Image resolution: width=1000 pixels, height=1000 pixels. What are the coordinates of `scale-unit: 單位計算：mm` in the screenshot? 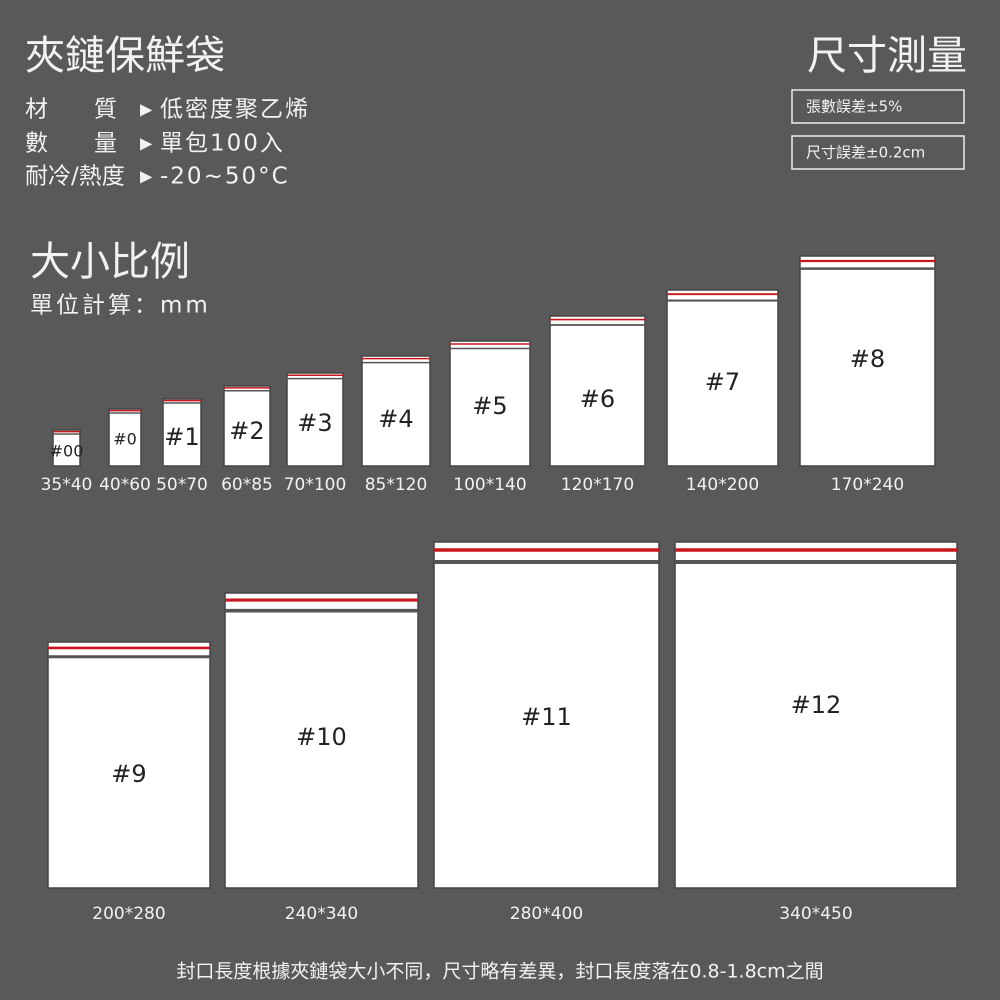 It's located at (120, 306).